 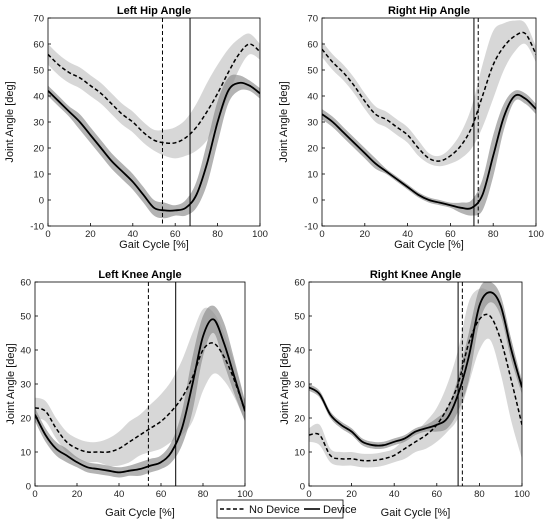 What do you see at coordinates (321, 234) in the screenshot?
I see `xtick-label-0-right-hip-angle: 0` at bounding box center [321, 234].